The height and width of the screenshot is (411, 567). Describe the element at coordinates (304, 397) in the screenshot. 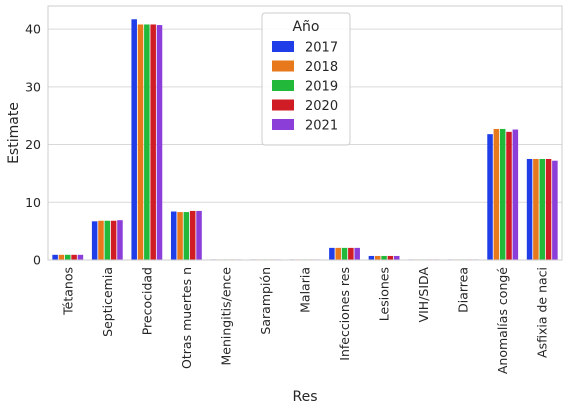

I see `x-axis-title: Res` at that location.